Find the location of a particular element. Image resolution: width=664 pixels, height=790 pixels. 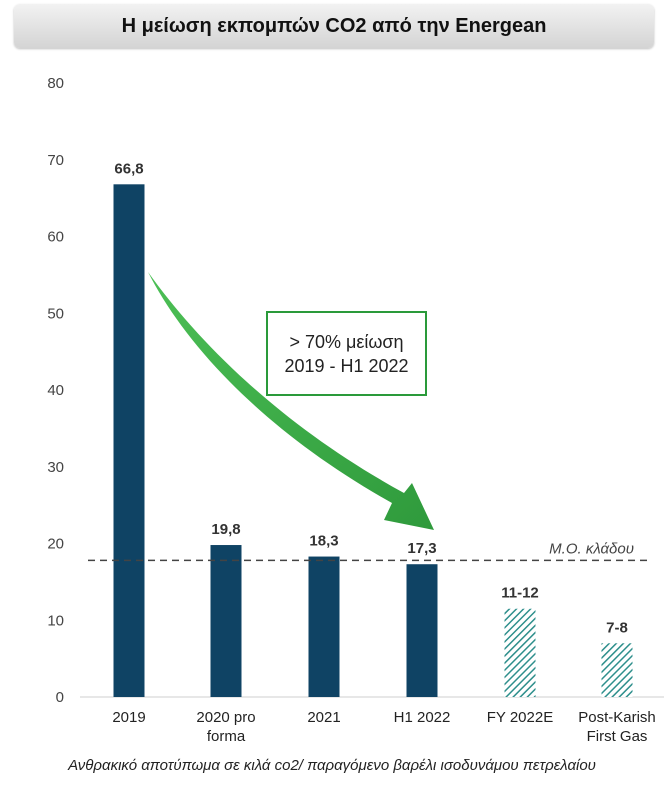

x-category-label: 2020 pro is located at coordinates (225, 717).